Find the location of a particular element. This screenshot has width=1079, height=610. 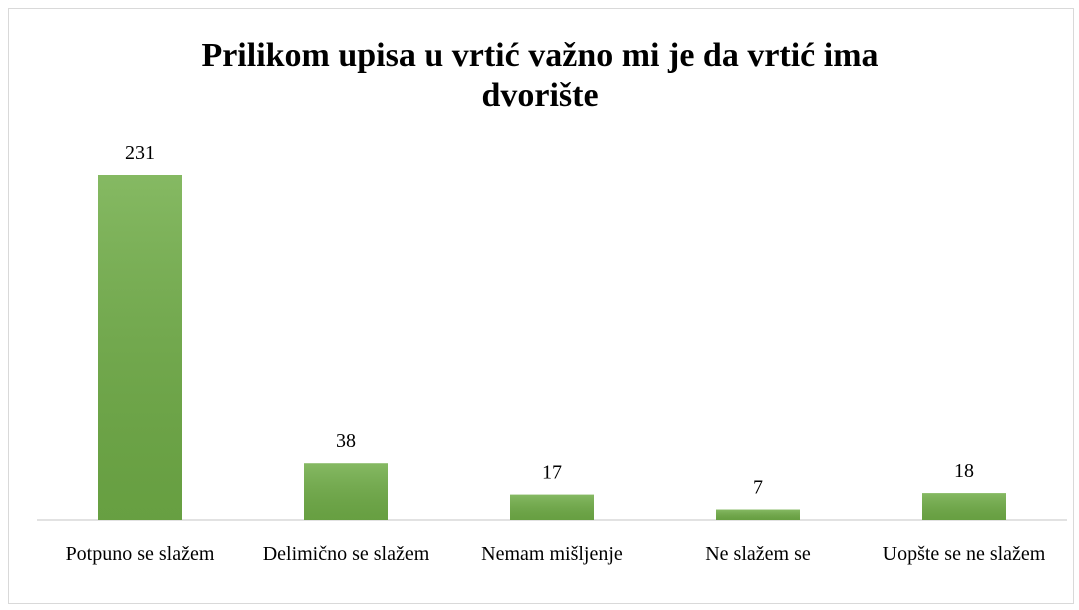

value-label: 7 is located at coordinates (758, 488).